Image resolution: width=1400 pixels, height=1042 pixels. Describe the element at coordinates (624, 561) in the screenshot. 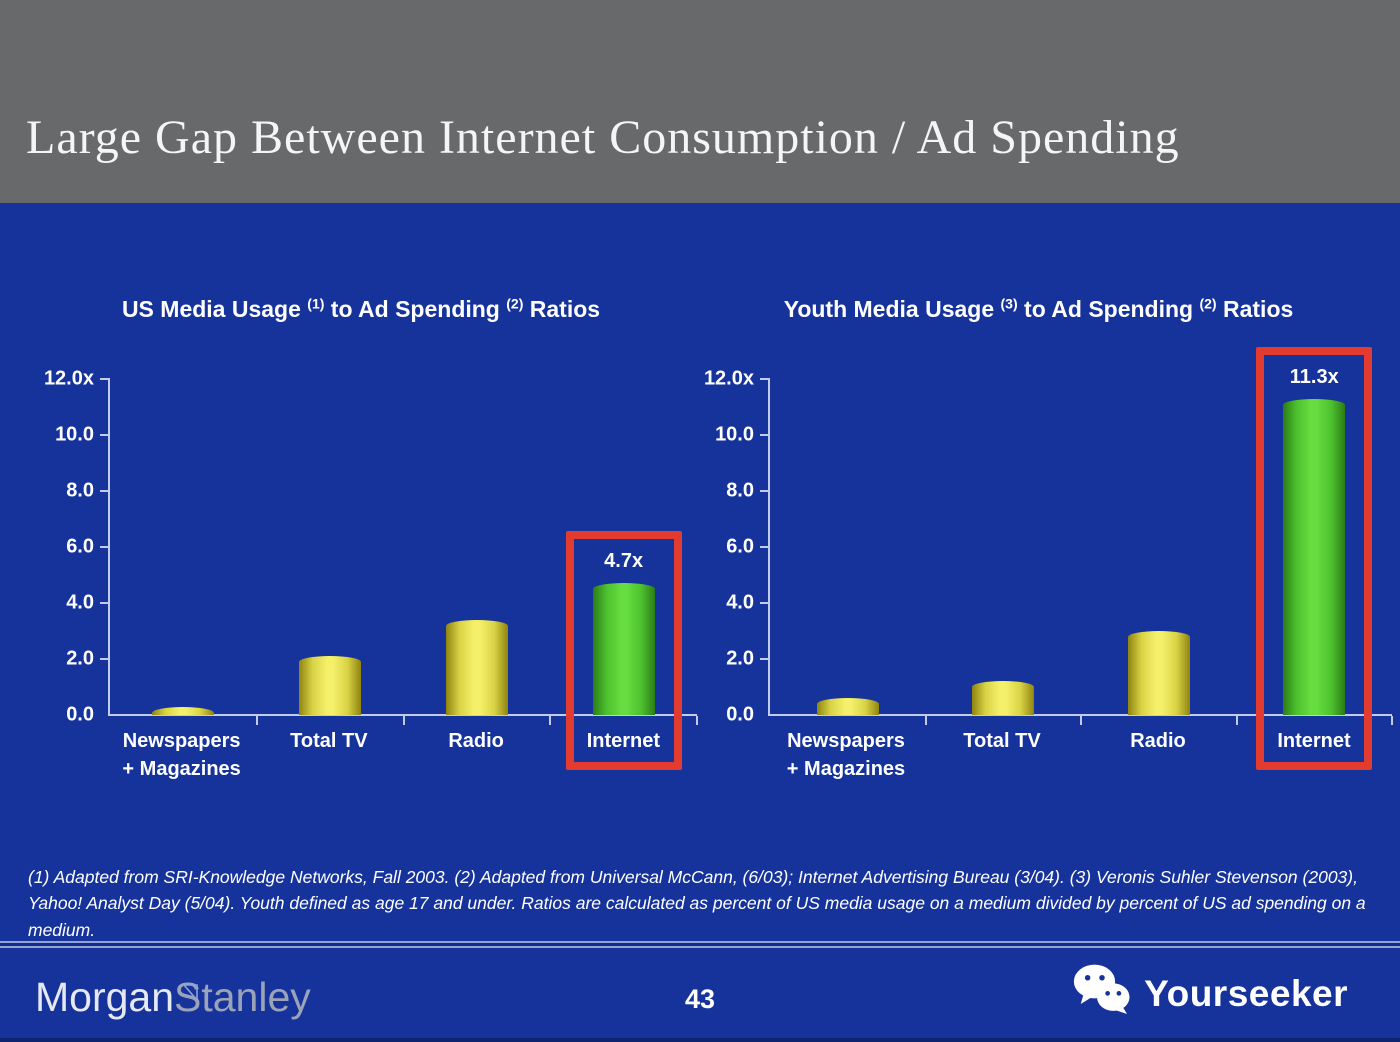

I see `bar-value-label: 4.7x` at that location.